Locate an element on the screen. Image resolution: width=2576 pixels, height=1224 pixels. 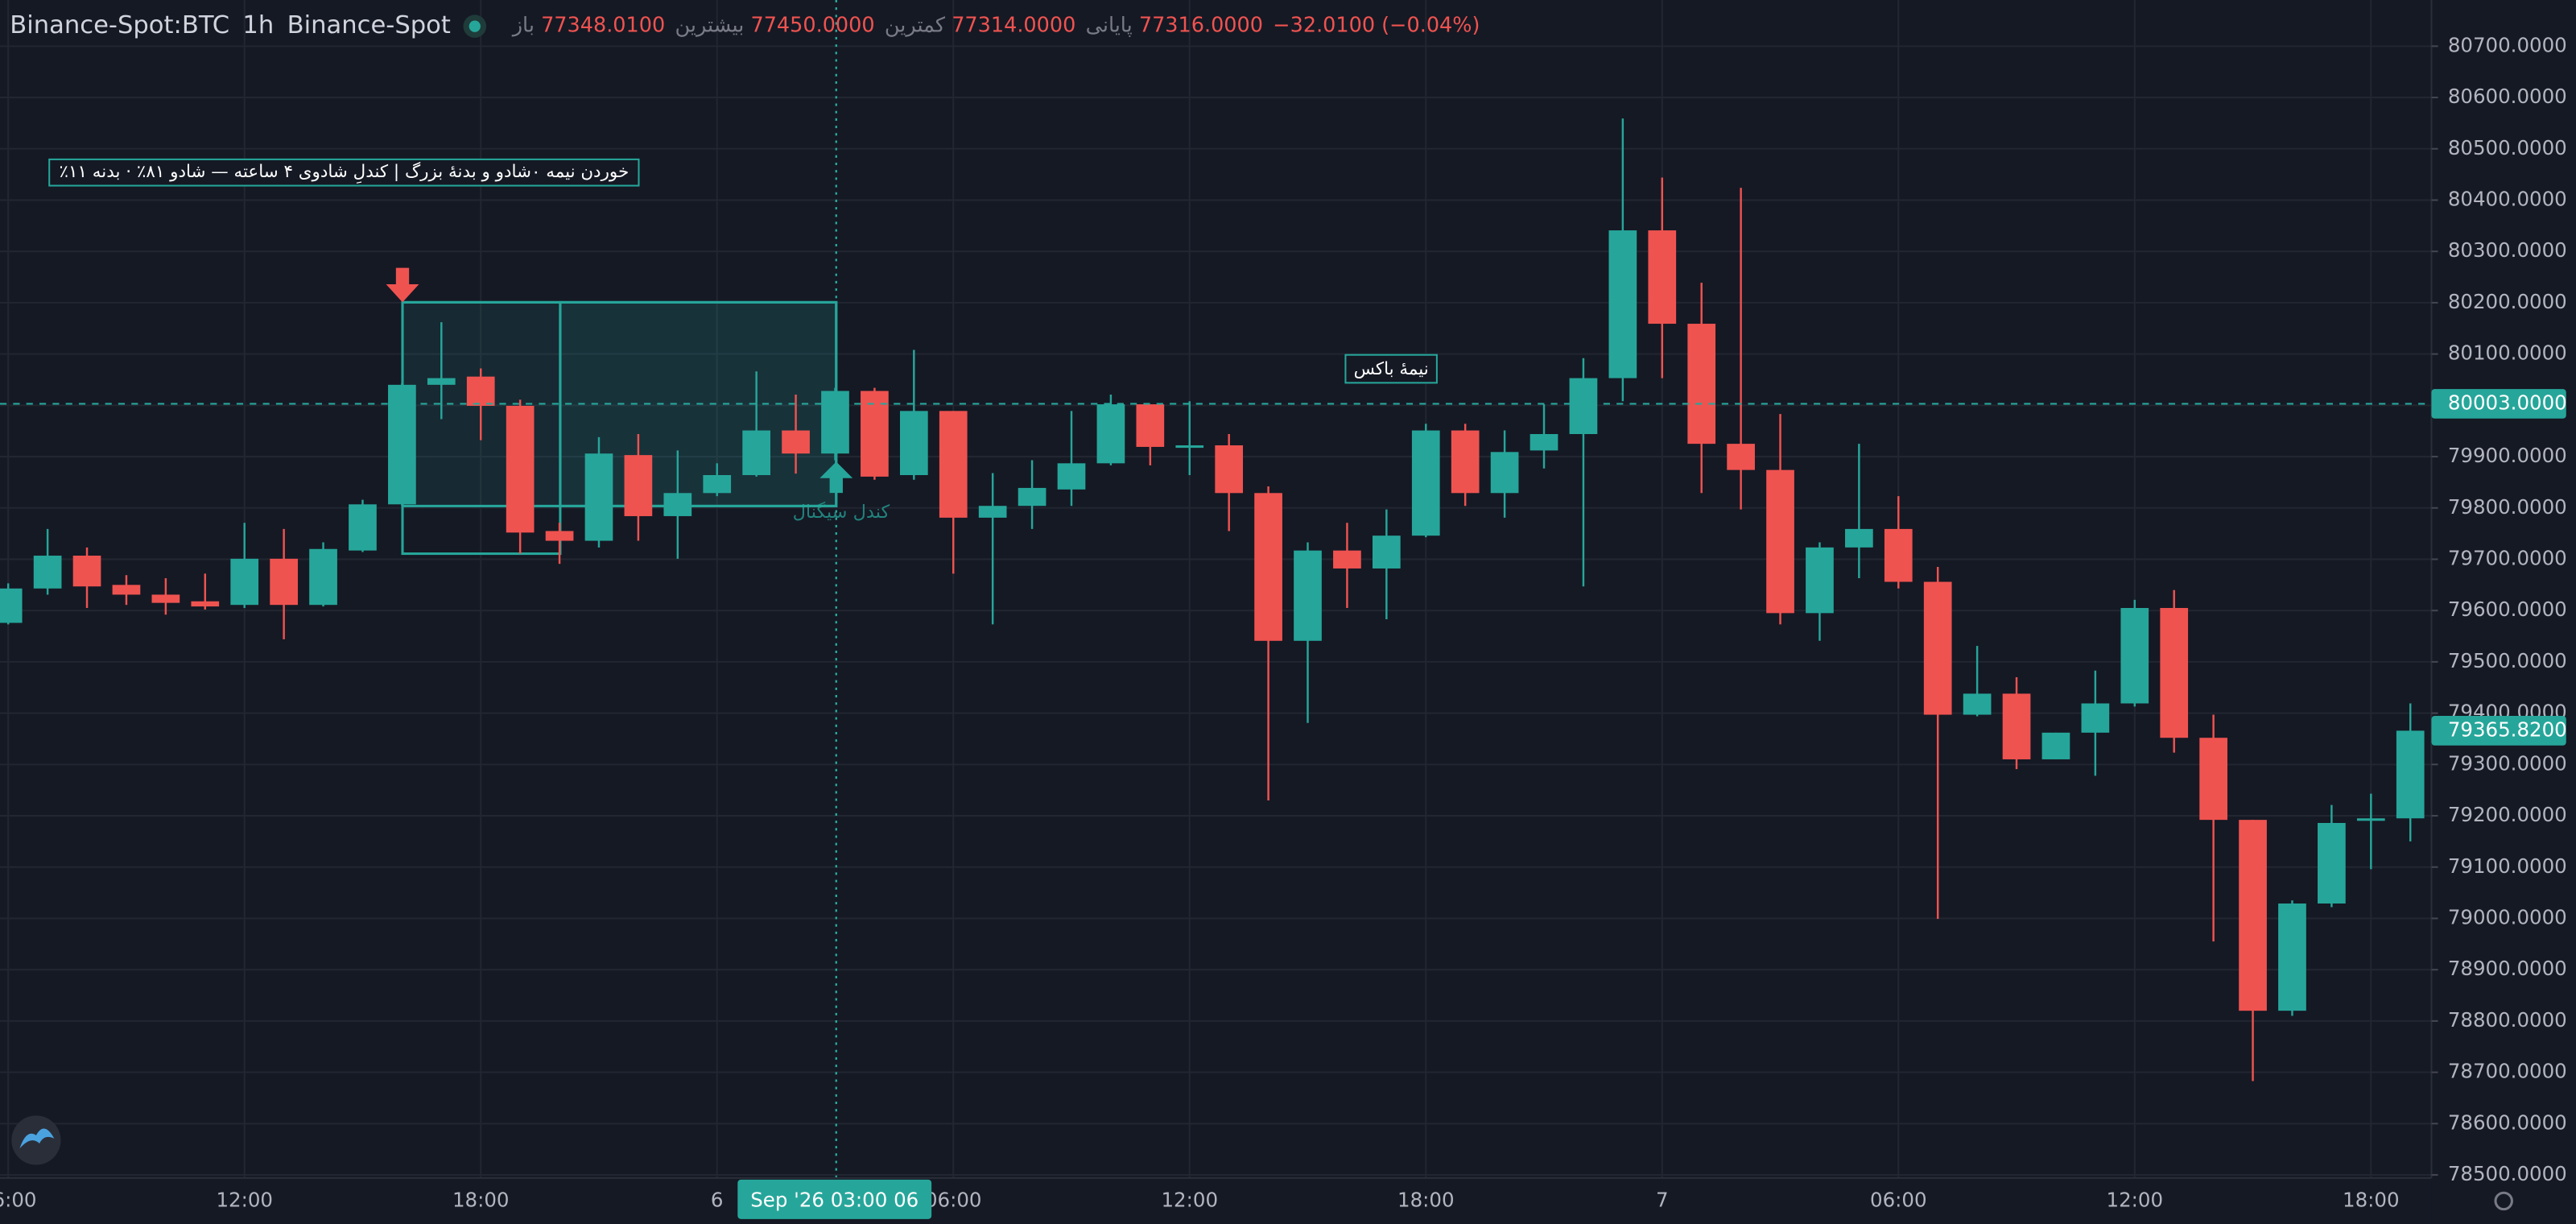
y-tick-label: 79700.0000 is located at coordinates (2507, 557).